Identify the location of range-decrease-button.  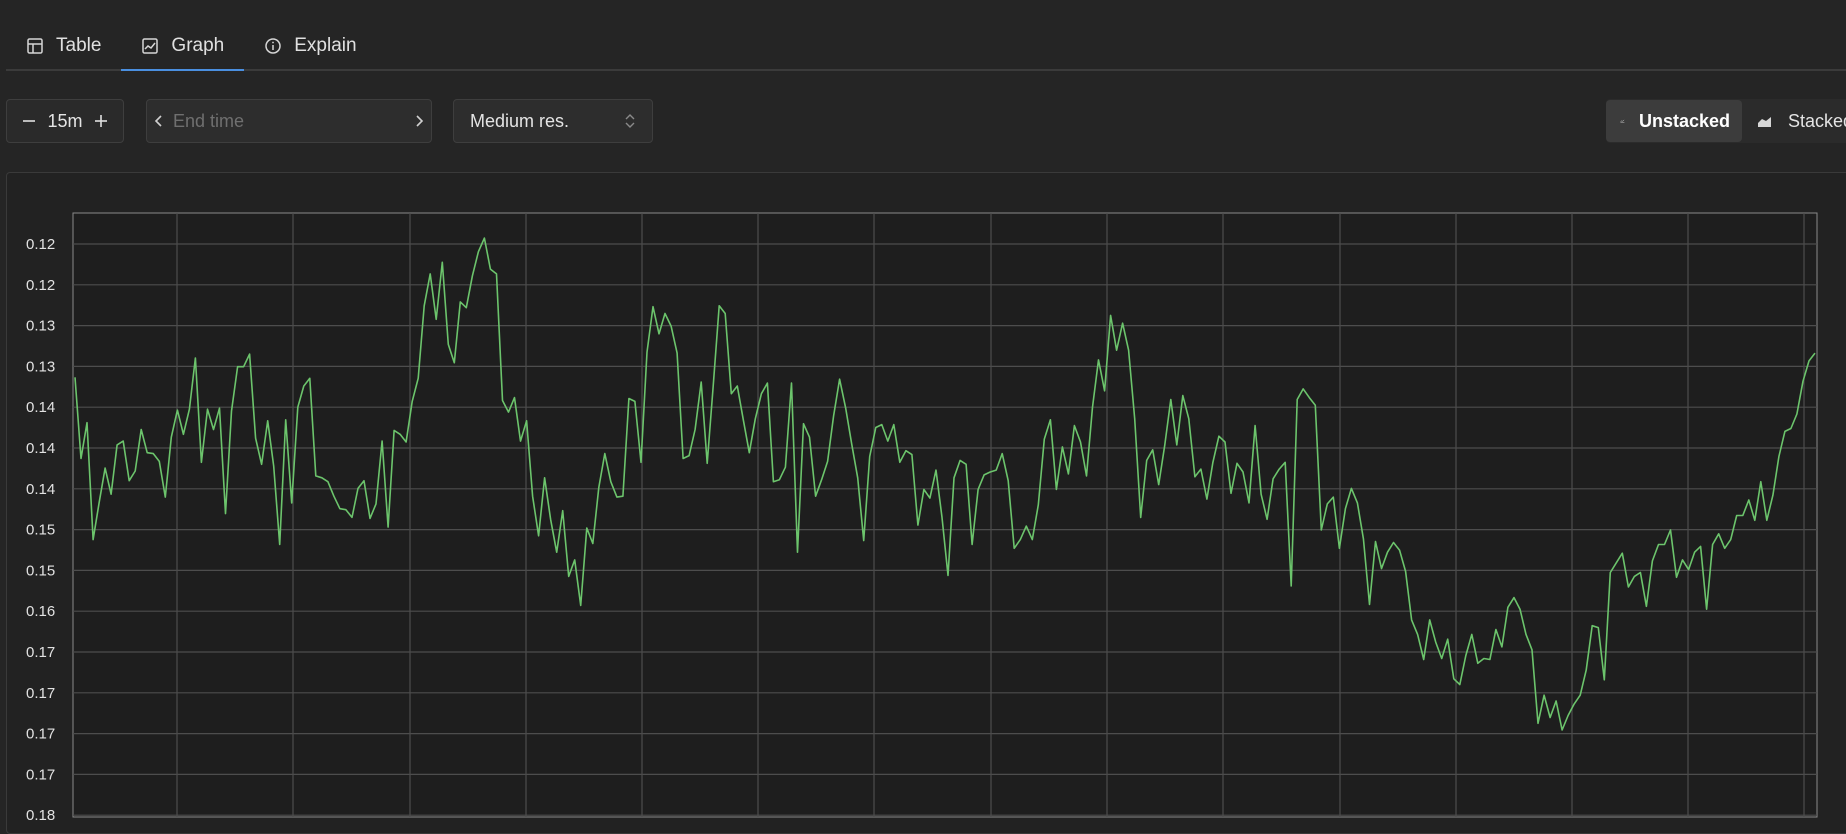
(29, 121).